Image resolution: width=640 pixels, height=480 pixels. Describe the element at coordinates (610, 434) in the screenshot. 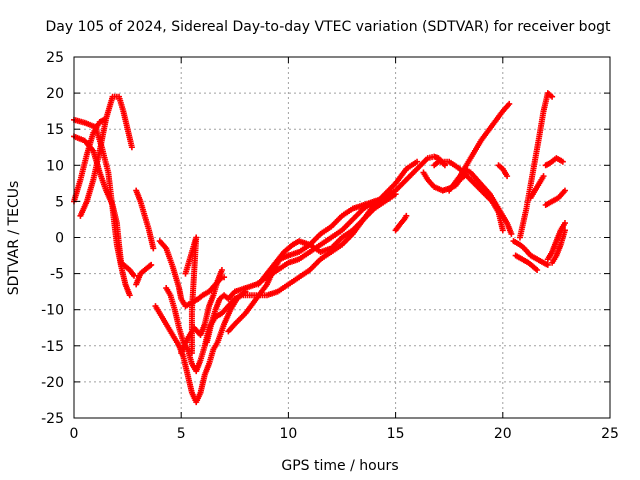

I see `x-tick-label: 25` at that location.